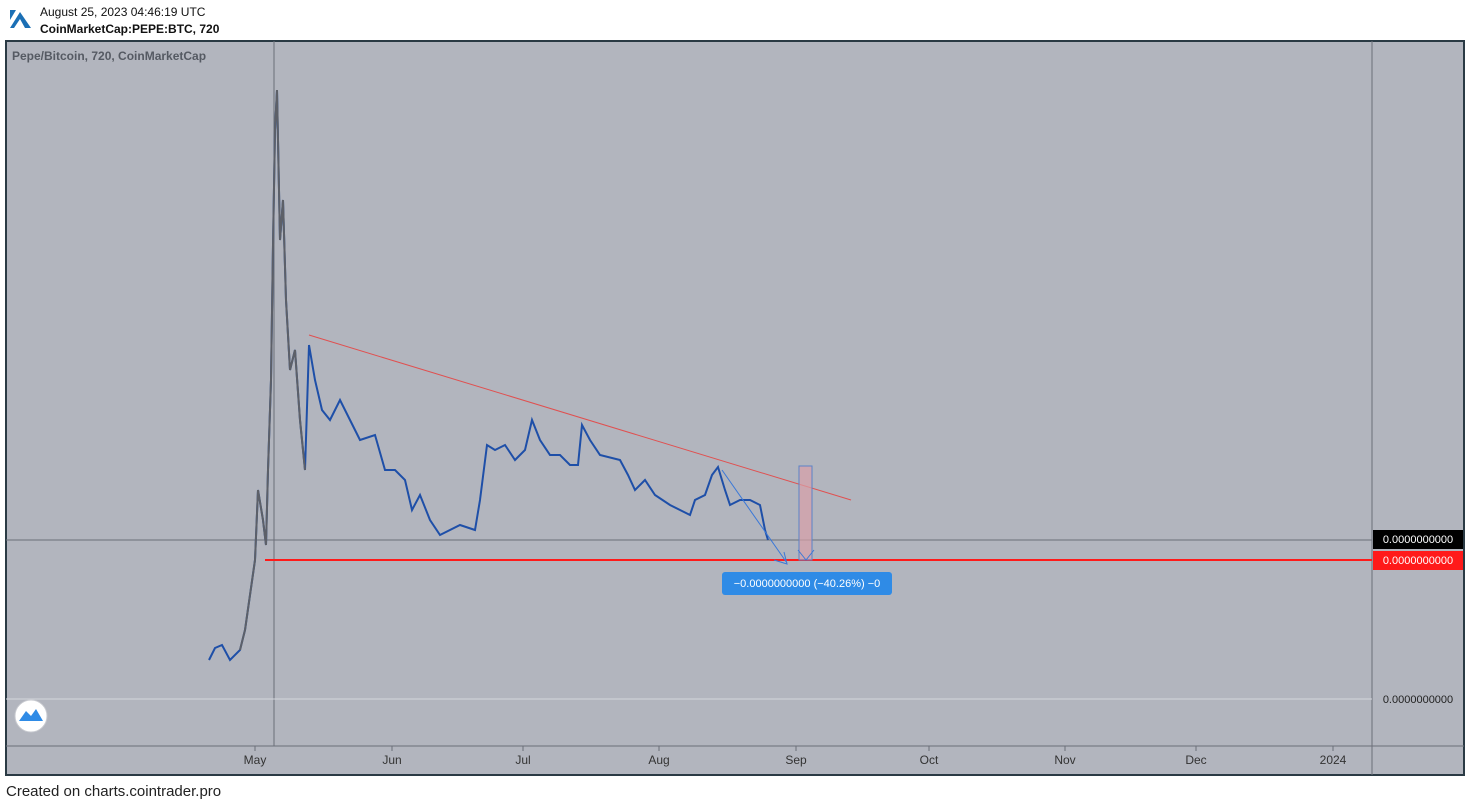  What do you see at coordinates (20, 19) in the screenshot?
I see `header-logo` at bounding box center [20, 19].